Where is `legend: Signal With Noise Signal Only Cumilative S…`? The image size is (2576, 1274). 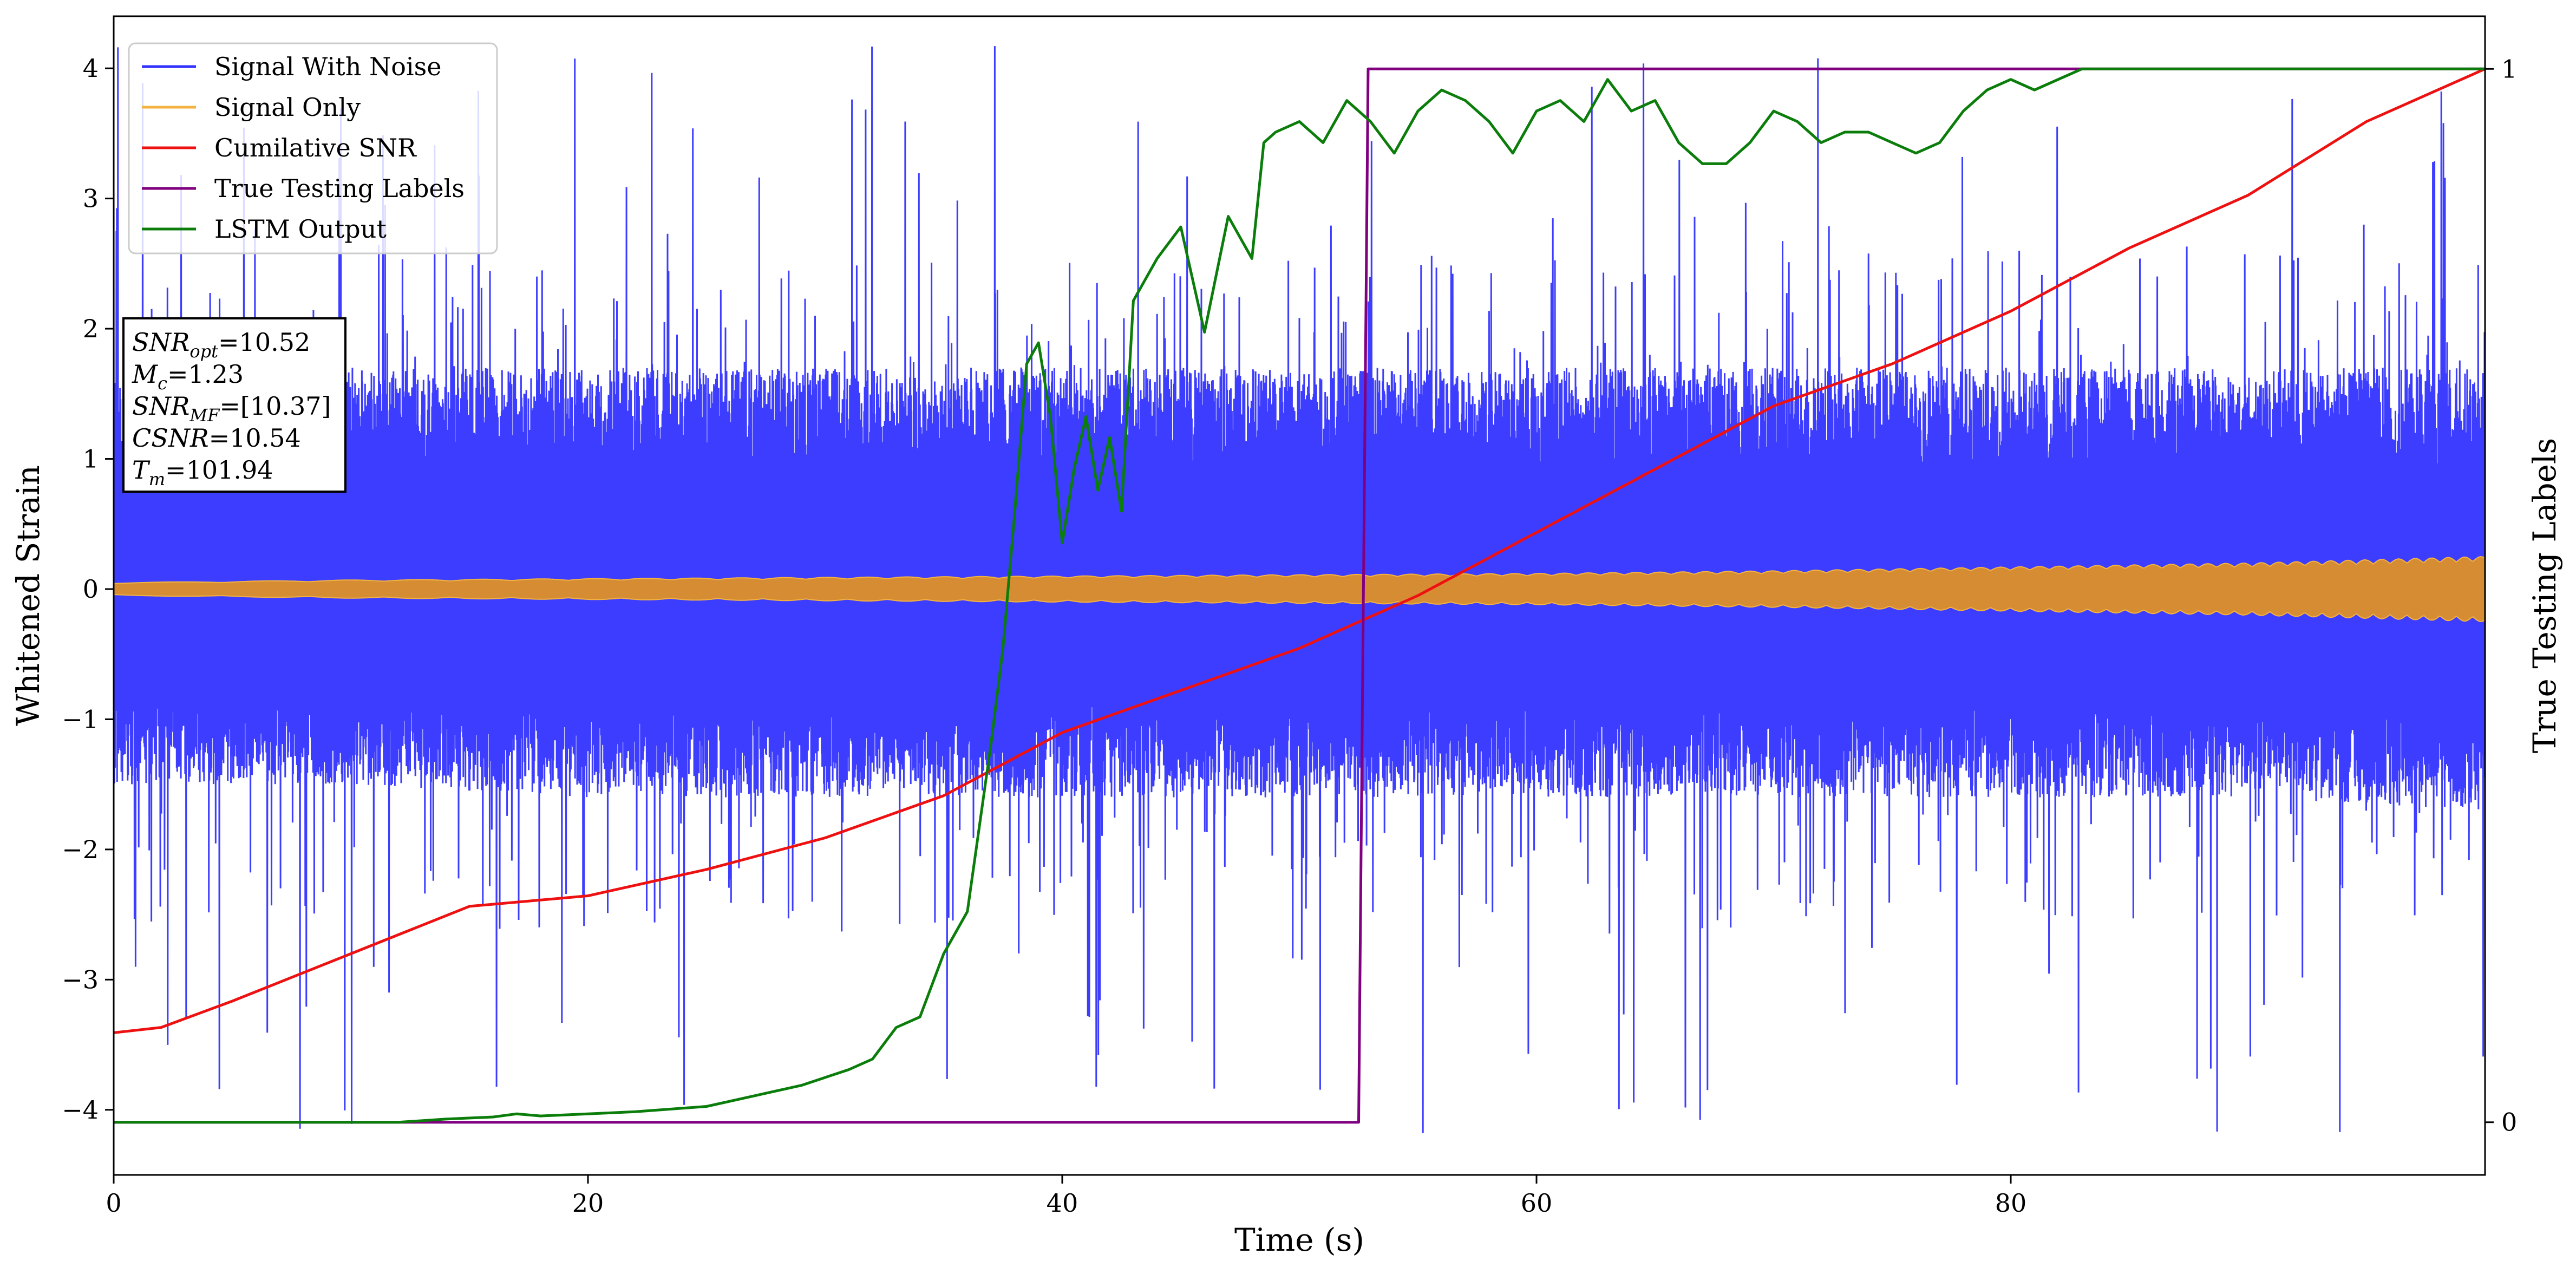
legend: Signal With Noise Signal Only Cumilative S… is located at coordinates (313, 148).